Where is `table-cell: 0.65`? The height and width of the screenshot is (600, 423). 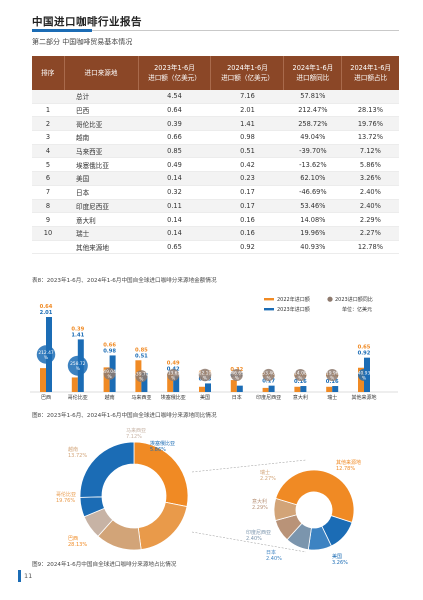 table-cell: 0.65 is located at coordinates (174, 247).